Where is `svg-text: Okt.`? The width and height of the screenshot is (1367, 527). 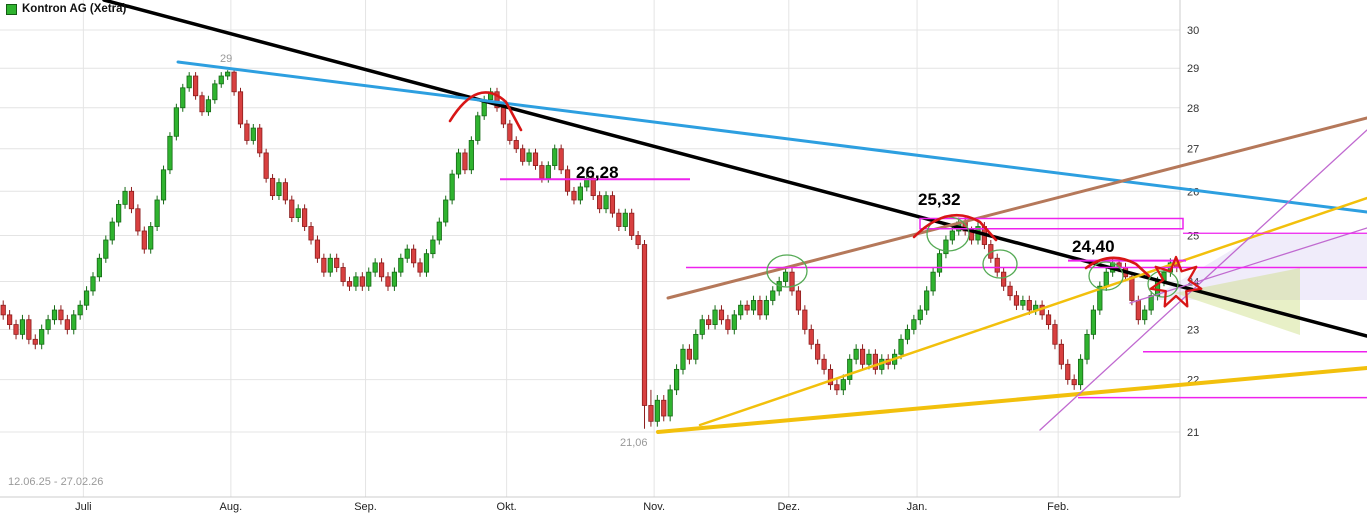
svg-text: Okt. is located at coordinates (507, 507).